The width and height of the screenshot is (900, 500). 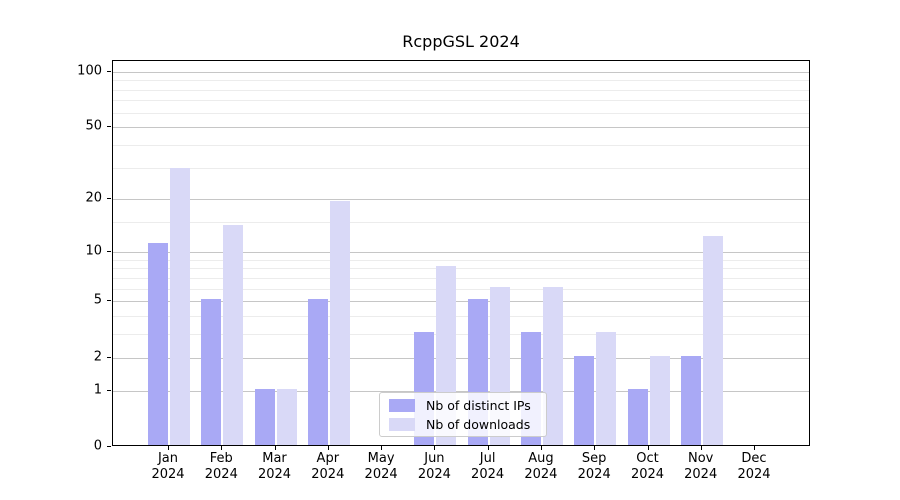 What do you see at coordinates (488, 448) in the screenshot?
I see `xtick-mark-jul-2024` at bounding box center [488, 448].